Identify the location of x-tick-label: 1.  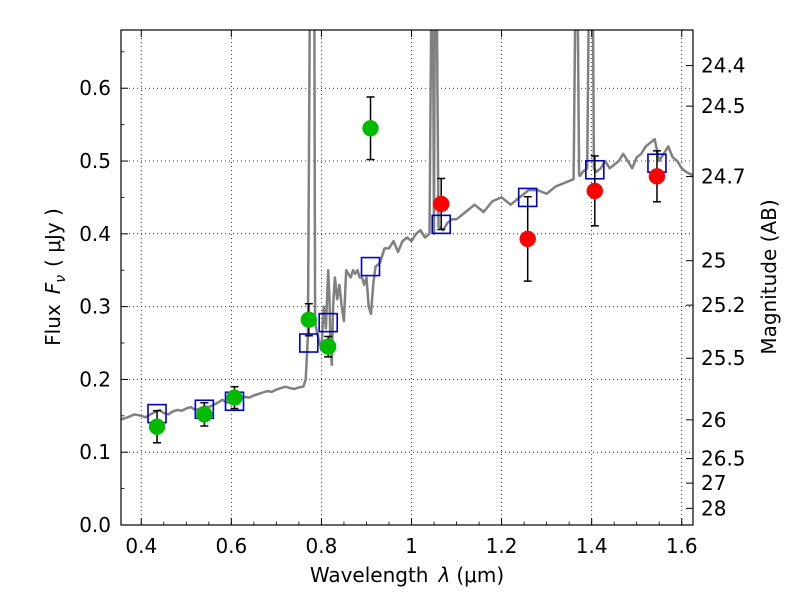
(411, 546).